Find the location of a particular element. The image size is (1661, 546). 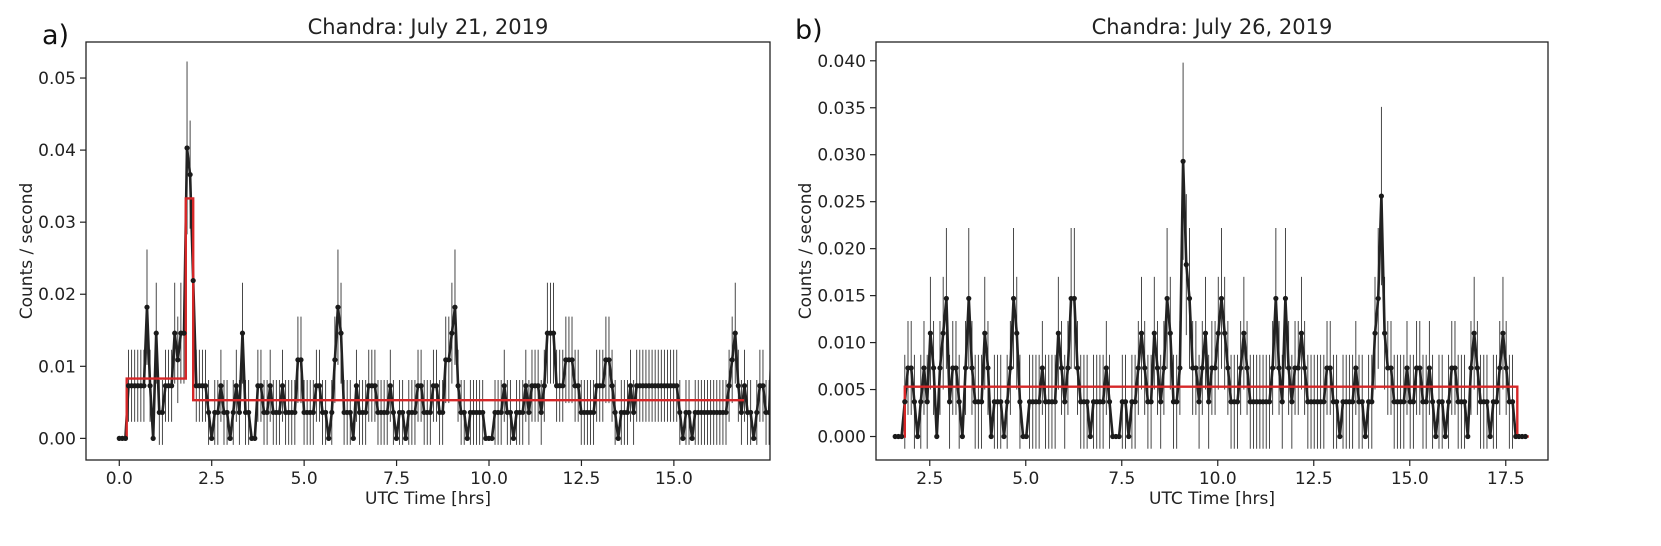

x-tick-label: 12.5 is located at coordinates (1314, 479).